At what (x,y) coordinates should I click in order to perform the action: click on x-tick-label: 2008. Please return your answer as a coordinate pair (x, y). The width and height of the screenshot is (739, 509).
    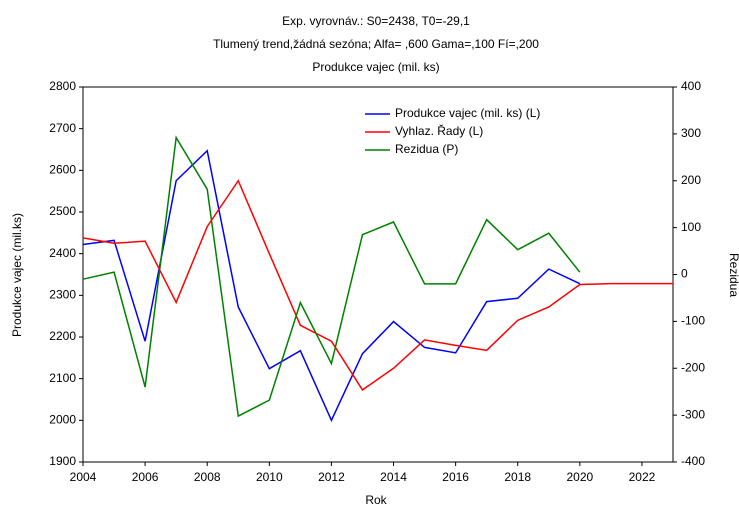
    Looking at the image, I should click on (207, 477).